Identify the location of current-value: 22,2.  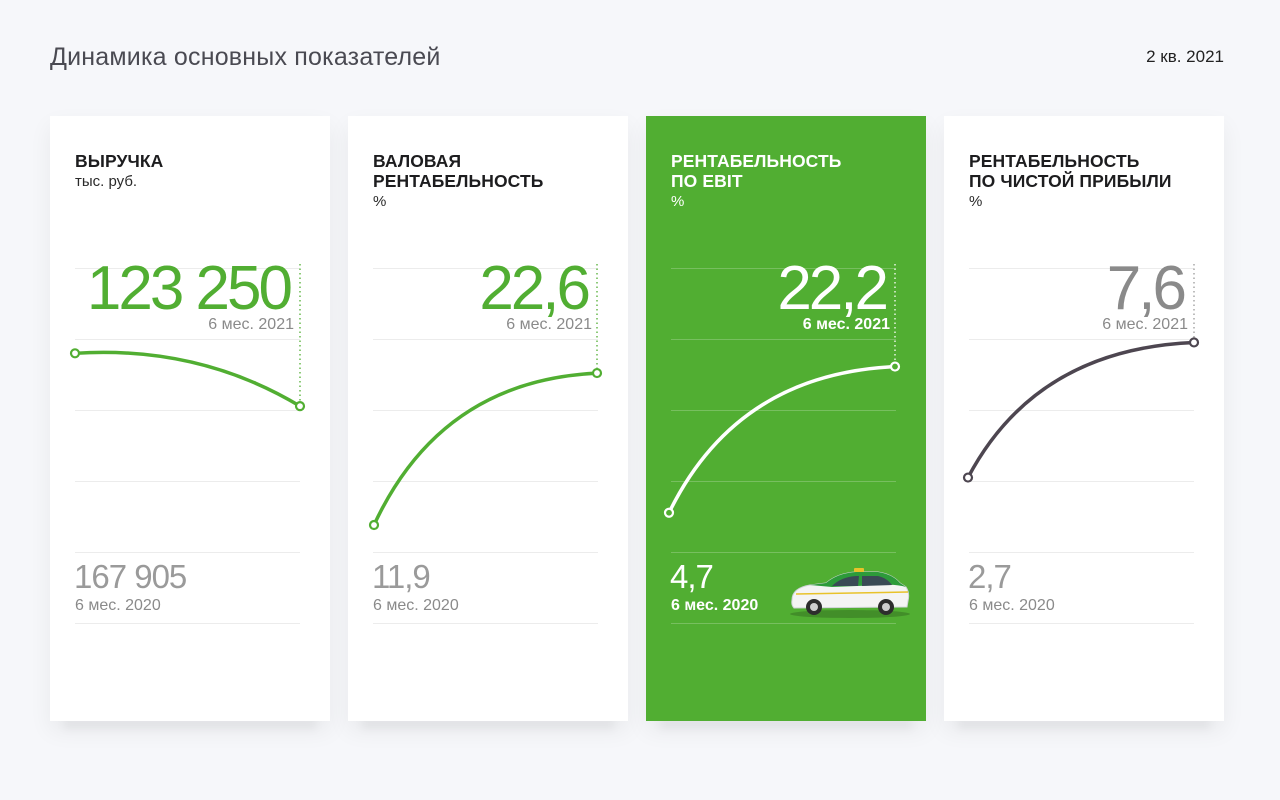
(833, 288).